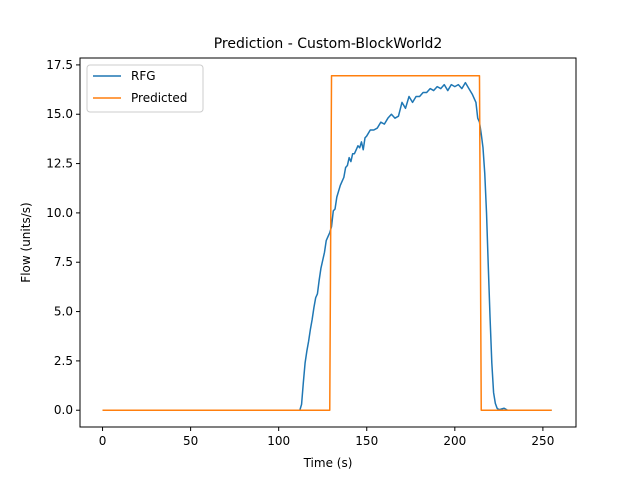  Describe the element at coordinates (542, 441) in the screenshot. I see `x-tick-label: 250` at that location.